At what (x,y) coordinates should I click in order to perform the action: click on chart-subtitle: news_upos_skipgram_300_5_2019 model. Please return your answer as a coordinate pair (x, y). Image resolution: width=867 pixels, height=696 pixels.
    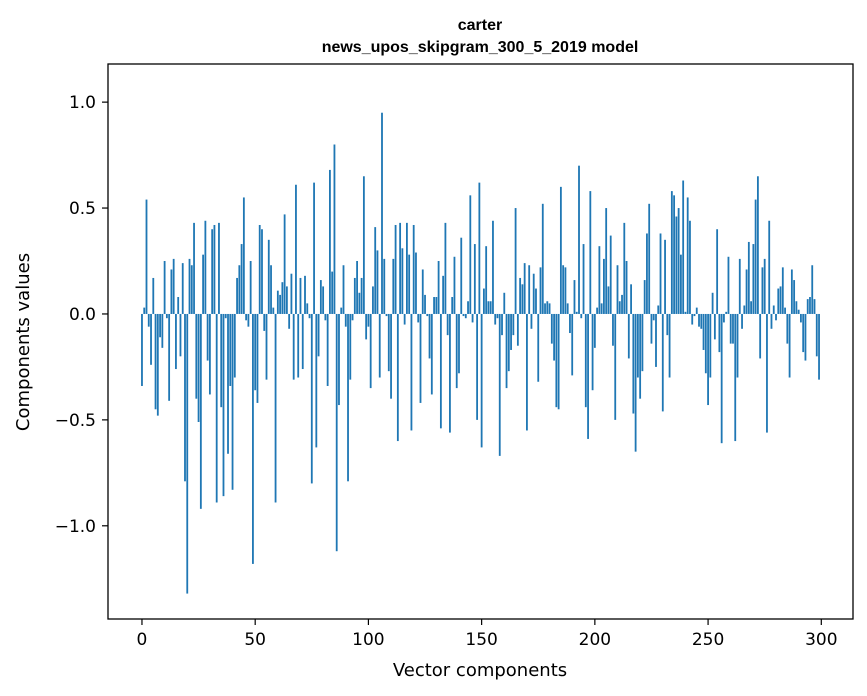
    Looking at the image, I should click on (480, 47).